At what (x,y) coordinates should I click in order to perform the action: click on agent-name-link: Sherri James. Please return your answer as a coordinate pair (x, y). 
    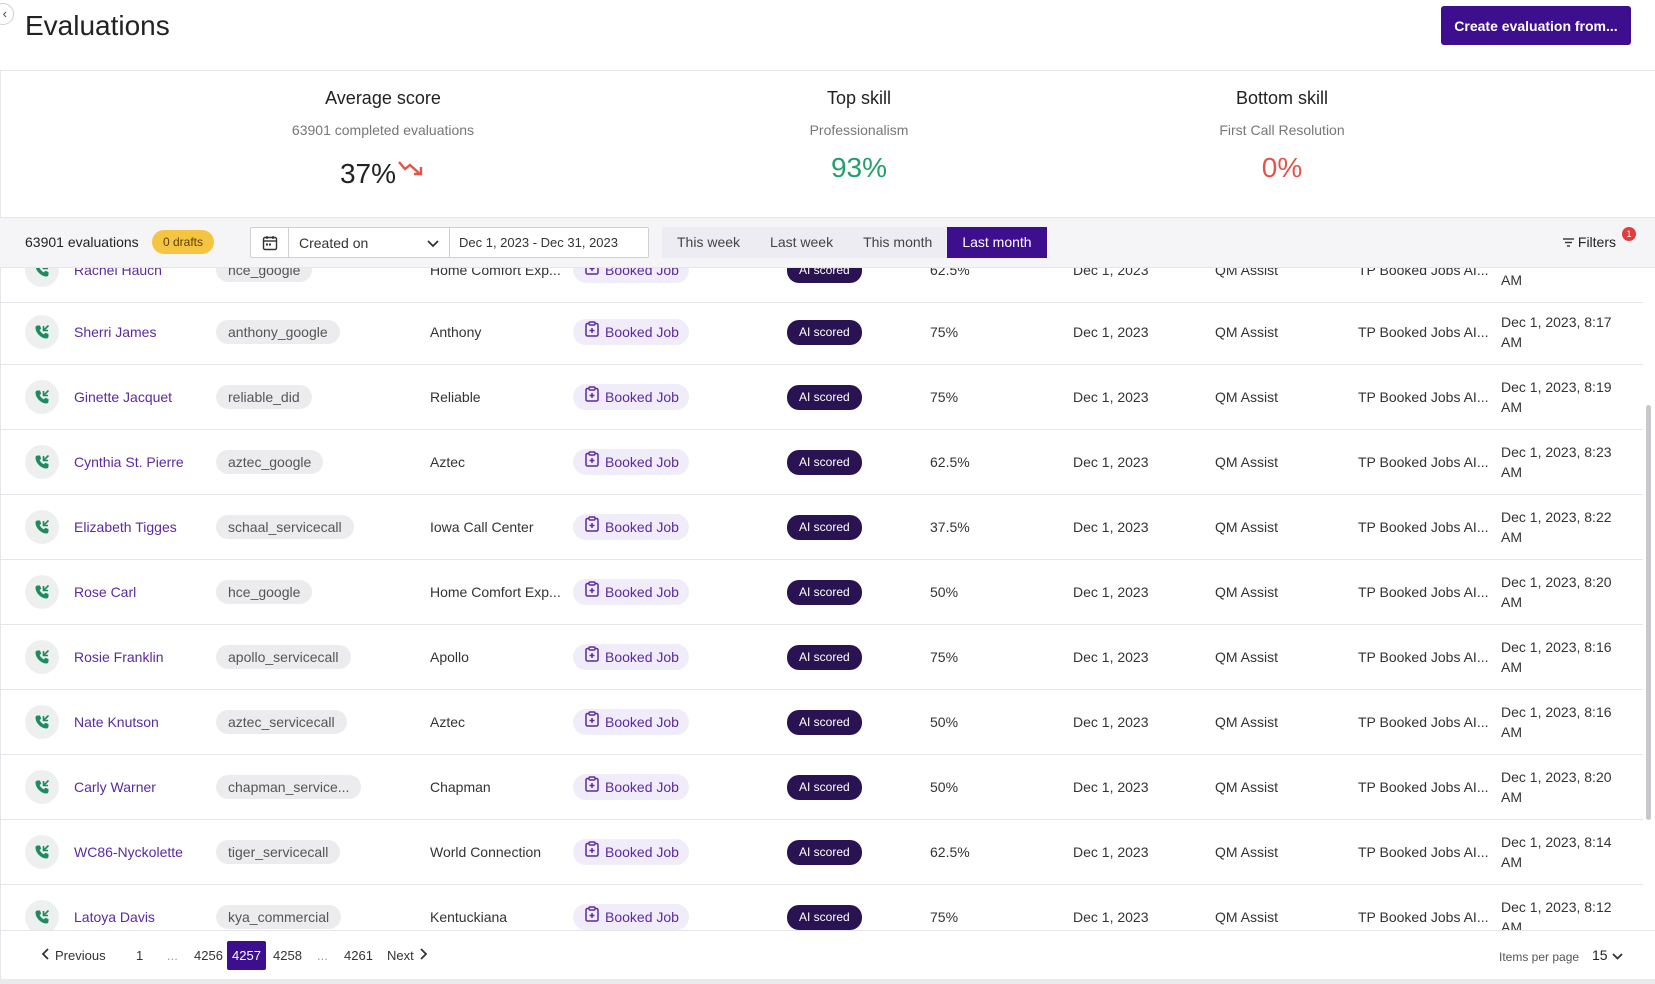
    Looking at the image, I should click on (115, 332).